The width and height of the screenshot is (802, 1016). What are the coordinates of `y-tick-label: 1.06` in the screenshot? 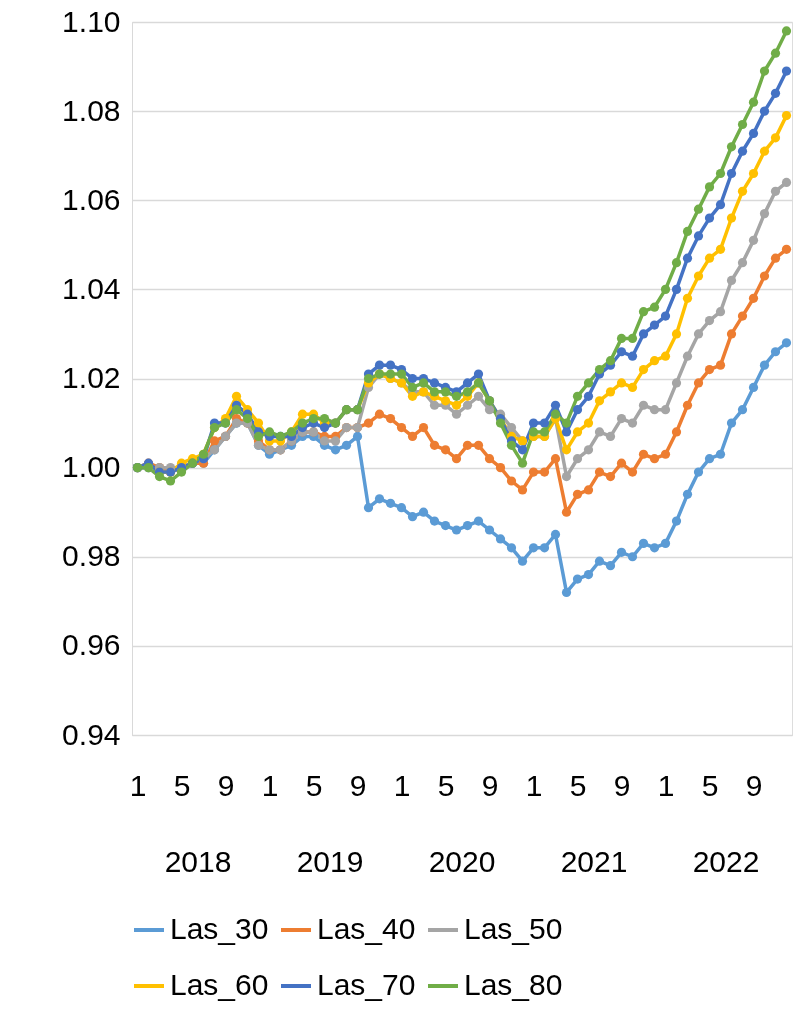 It's located at (91, 199).